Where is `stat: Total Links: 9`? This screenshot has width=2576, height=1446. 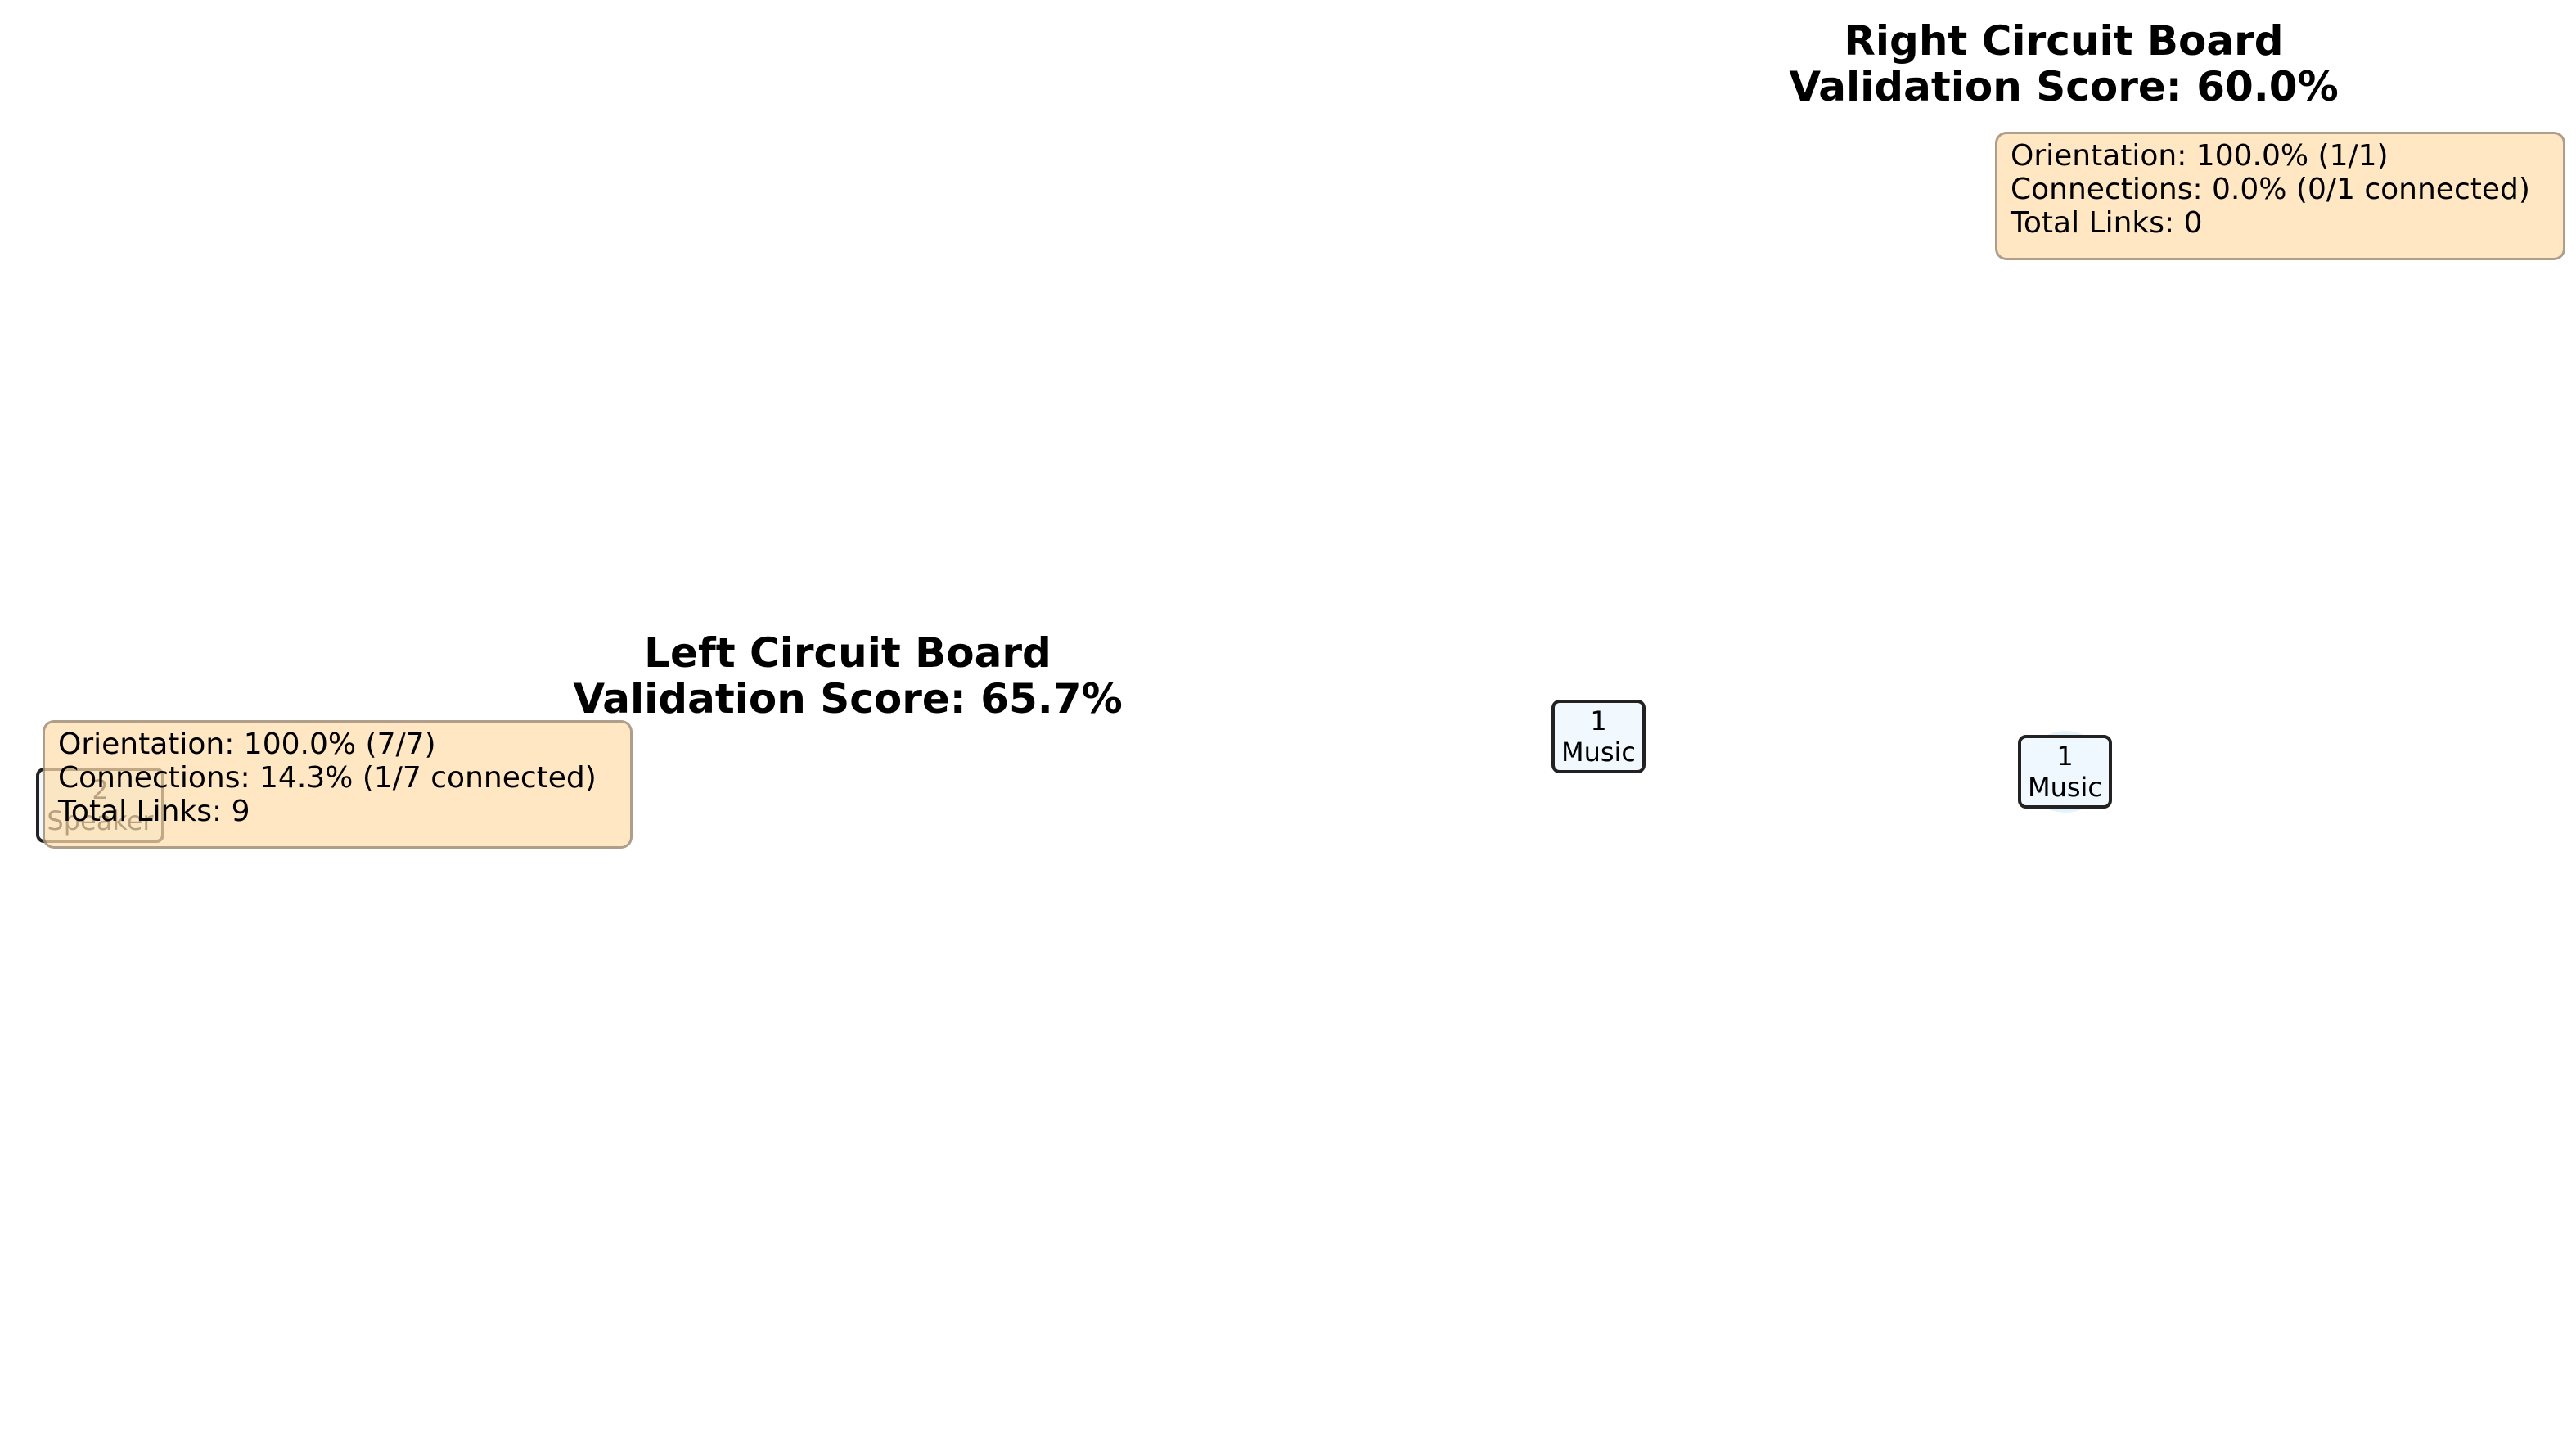
stat: Total Links: 9 is located at coordinates (154, 811).